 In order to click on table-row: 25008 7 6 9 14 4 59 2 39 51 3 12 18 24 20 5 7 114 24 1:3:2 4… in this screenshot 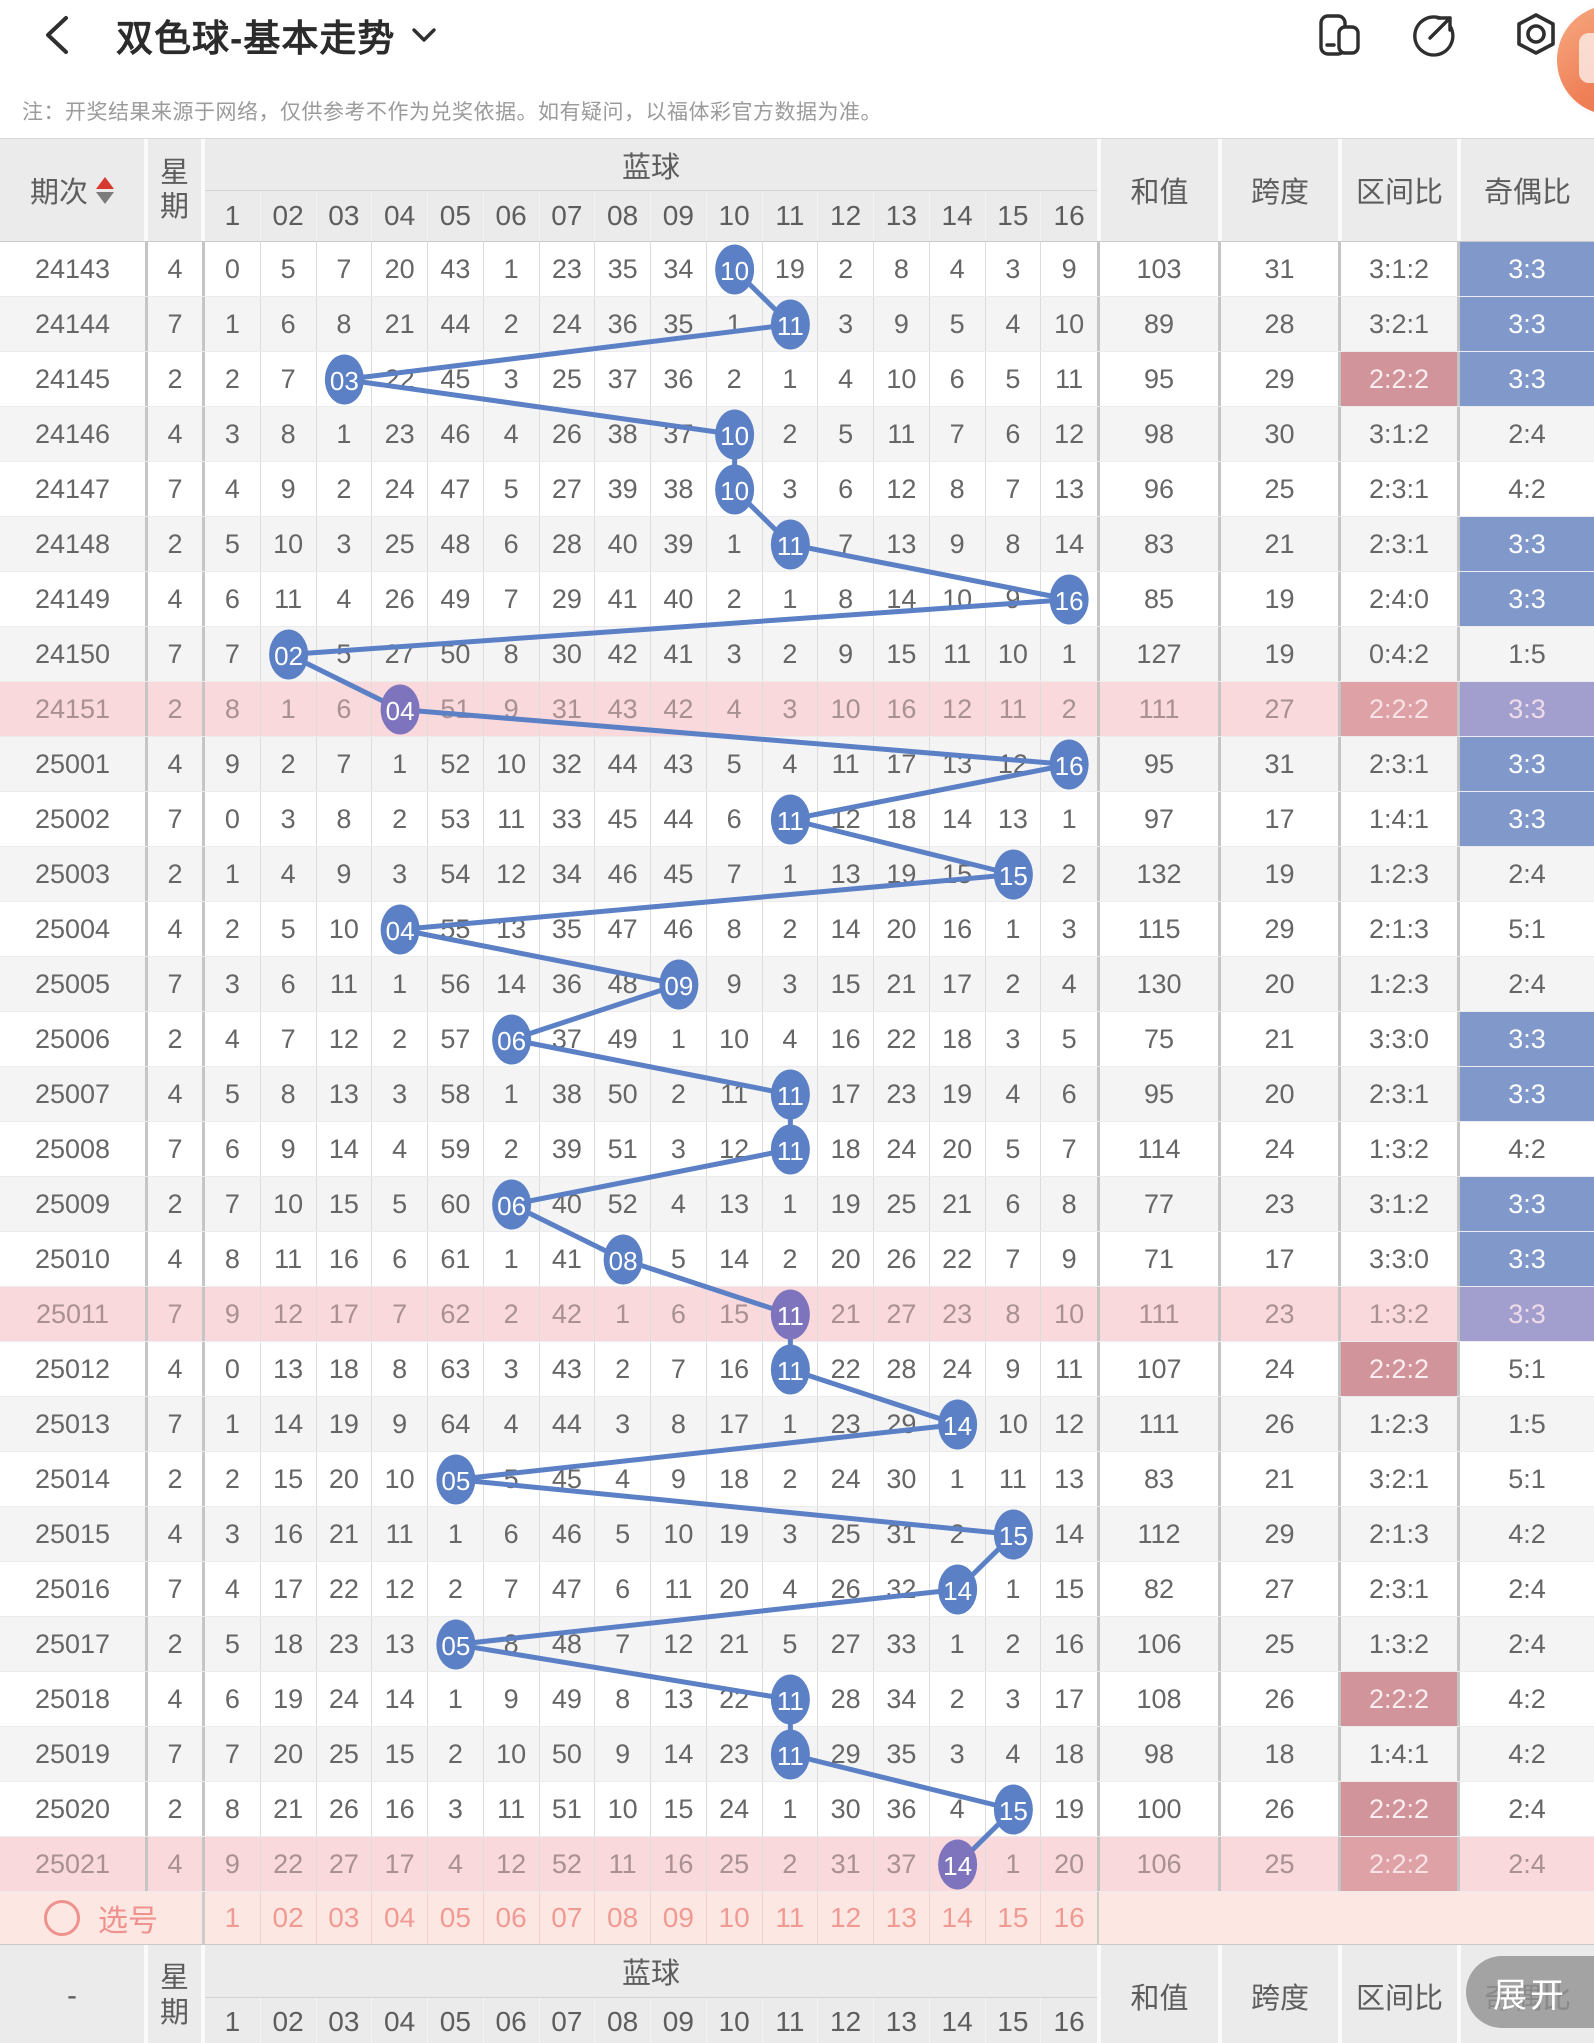, I will do `click(797, 1149)`.